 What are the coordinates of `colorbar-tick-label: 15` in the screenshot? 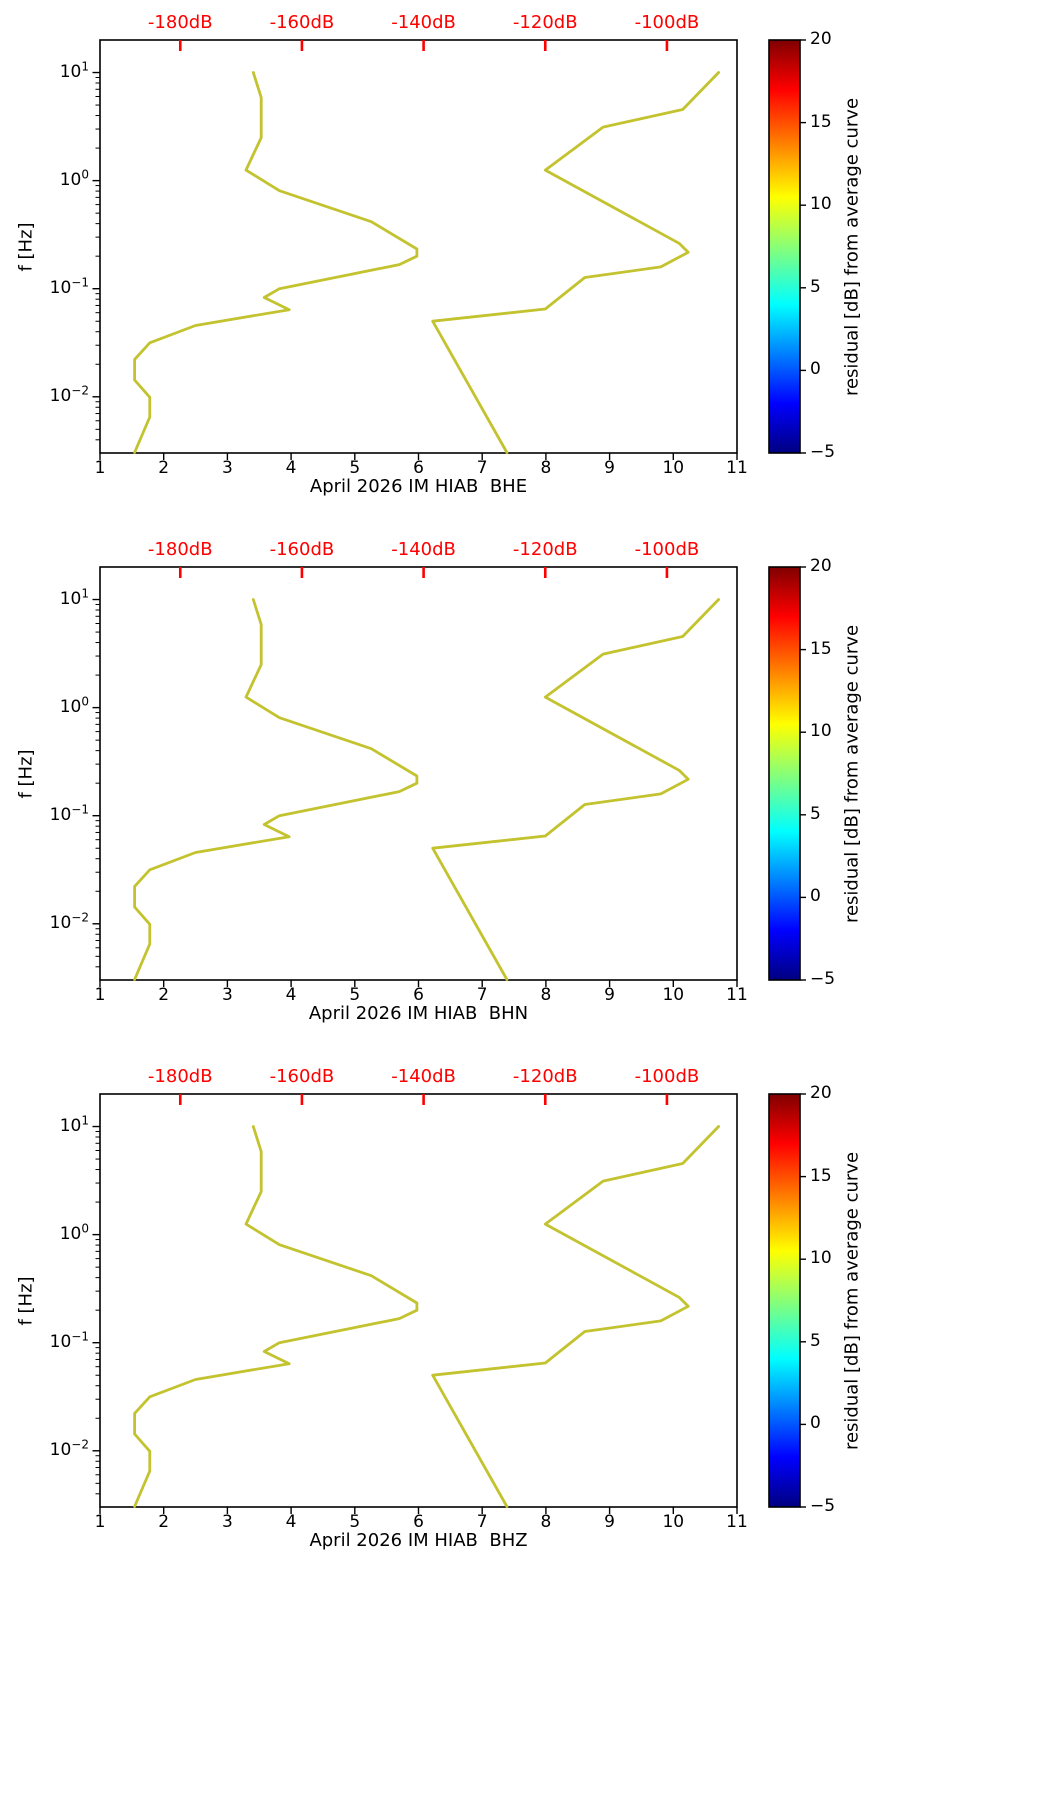 It's located at (821, 1175).